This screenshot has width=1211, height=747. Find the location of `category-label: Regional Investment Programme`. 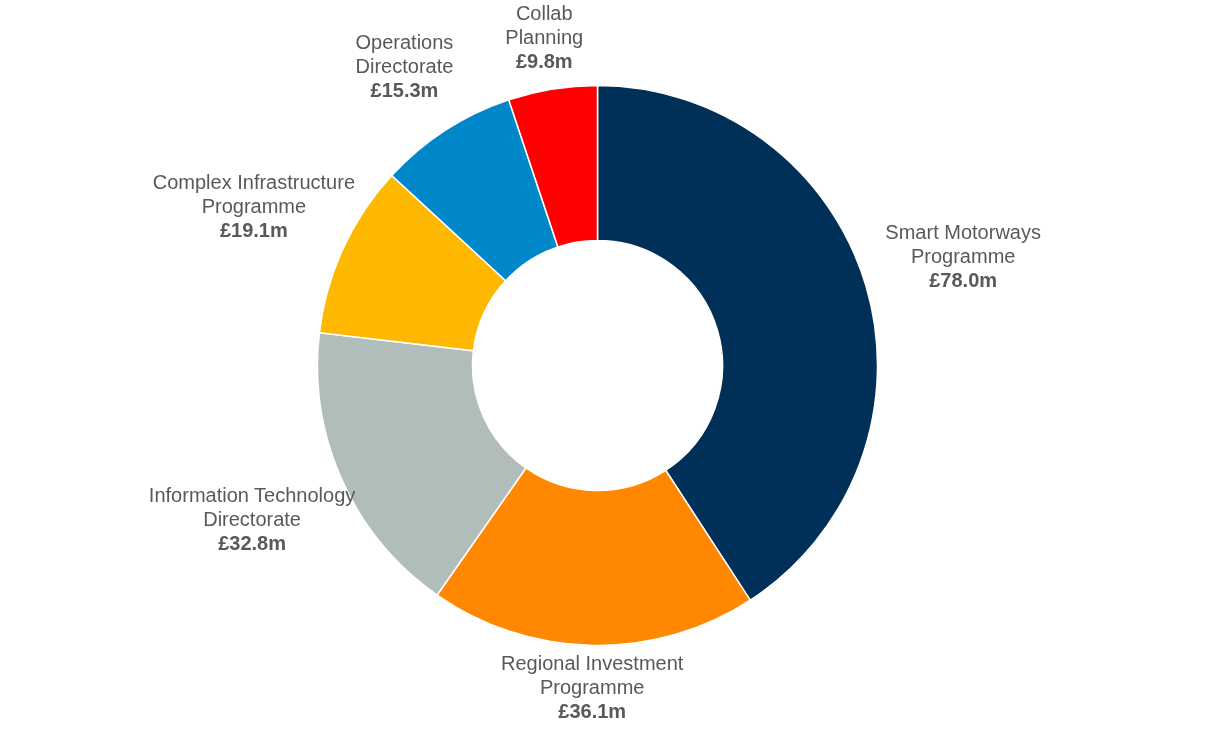

category-label: Regional Investment Programme is located at coordinates (592, 675).